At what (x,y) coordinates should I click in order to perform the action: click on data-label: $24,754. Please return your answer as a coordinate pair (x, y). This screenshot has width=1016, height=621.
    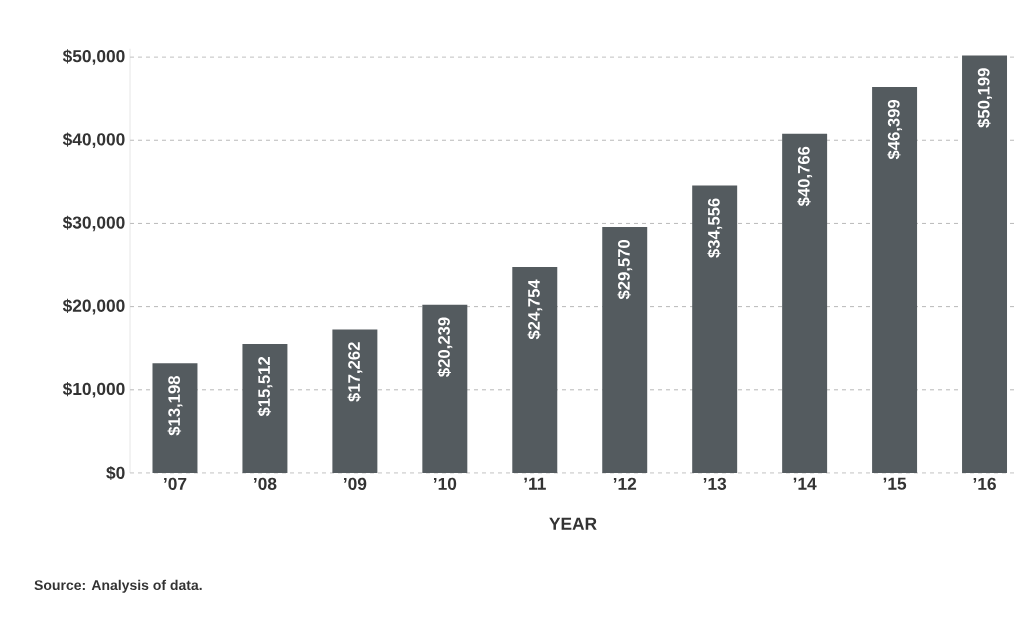
    Looking at the image, I should click on (535, 309).